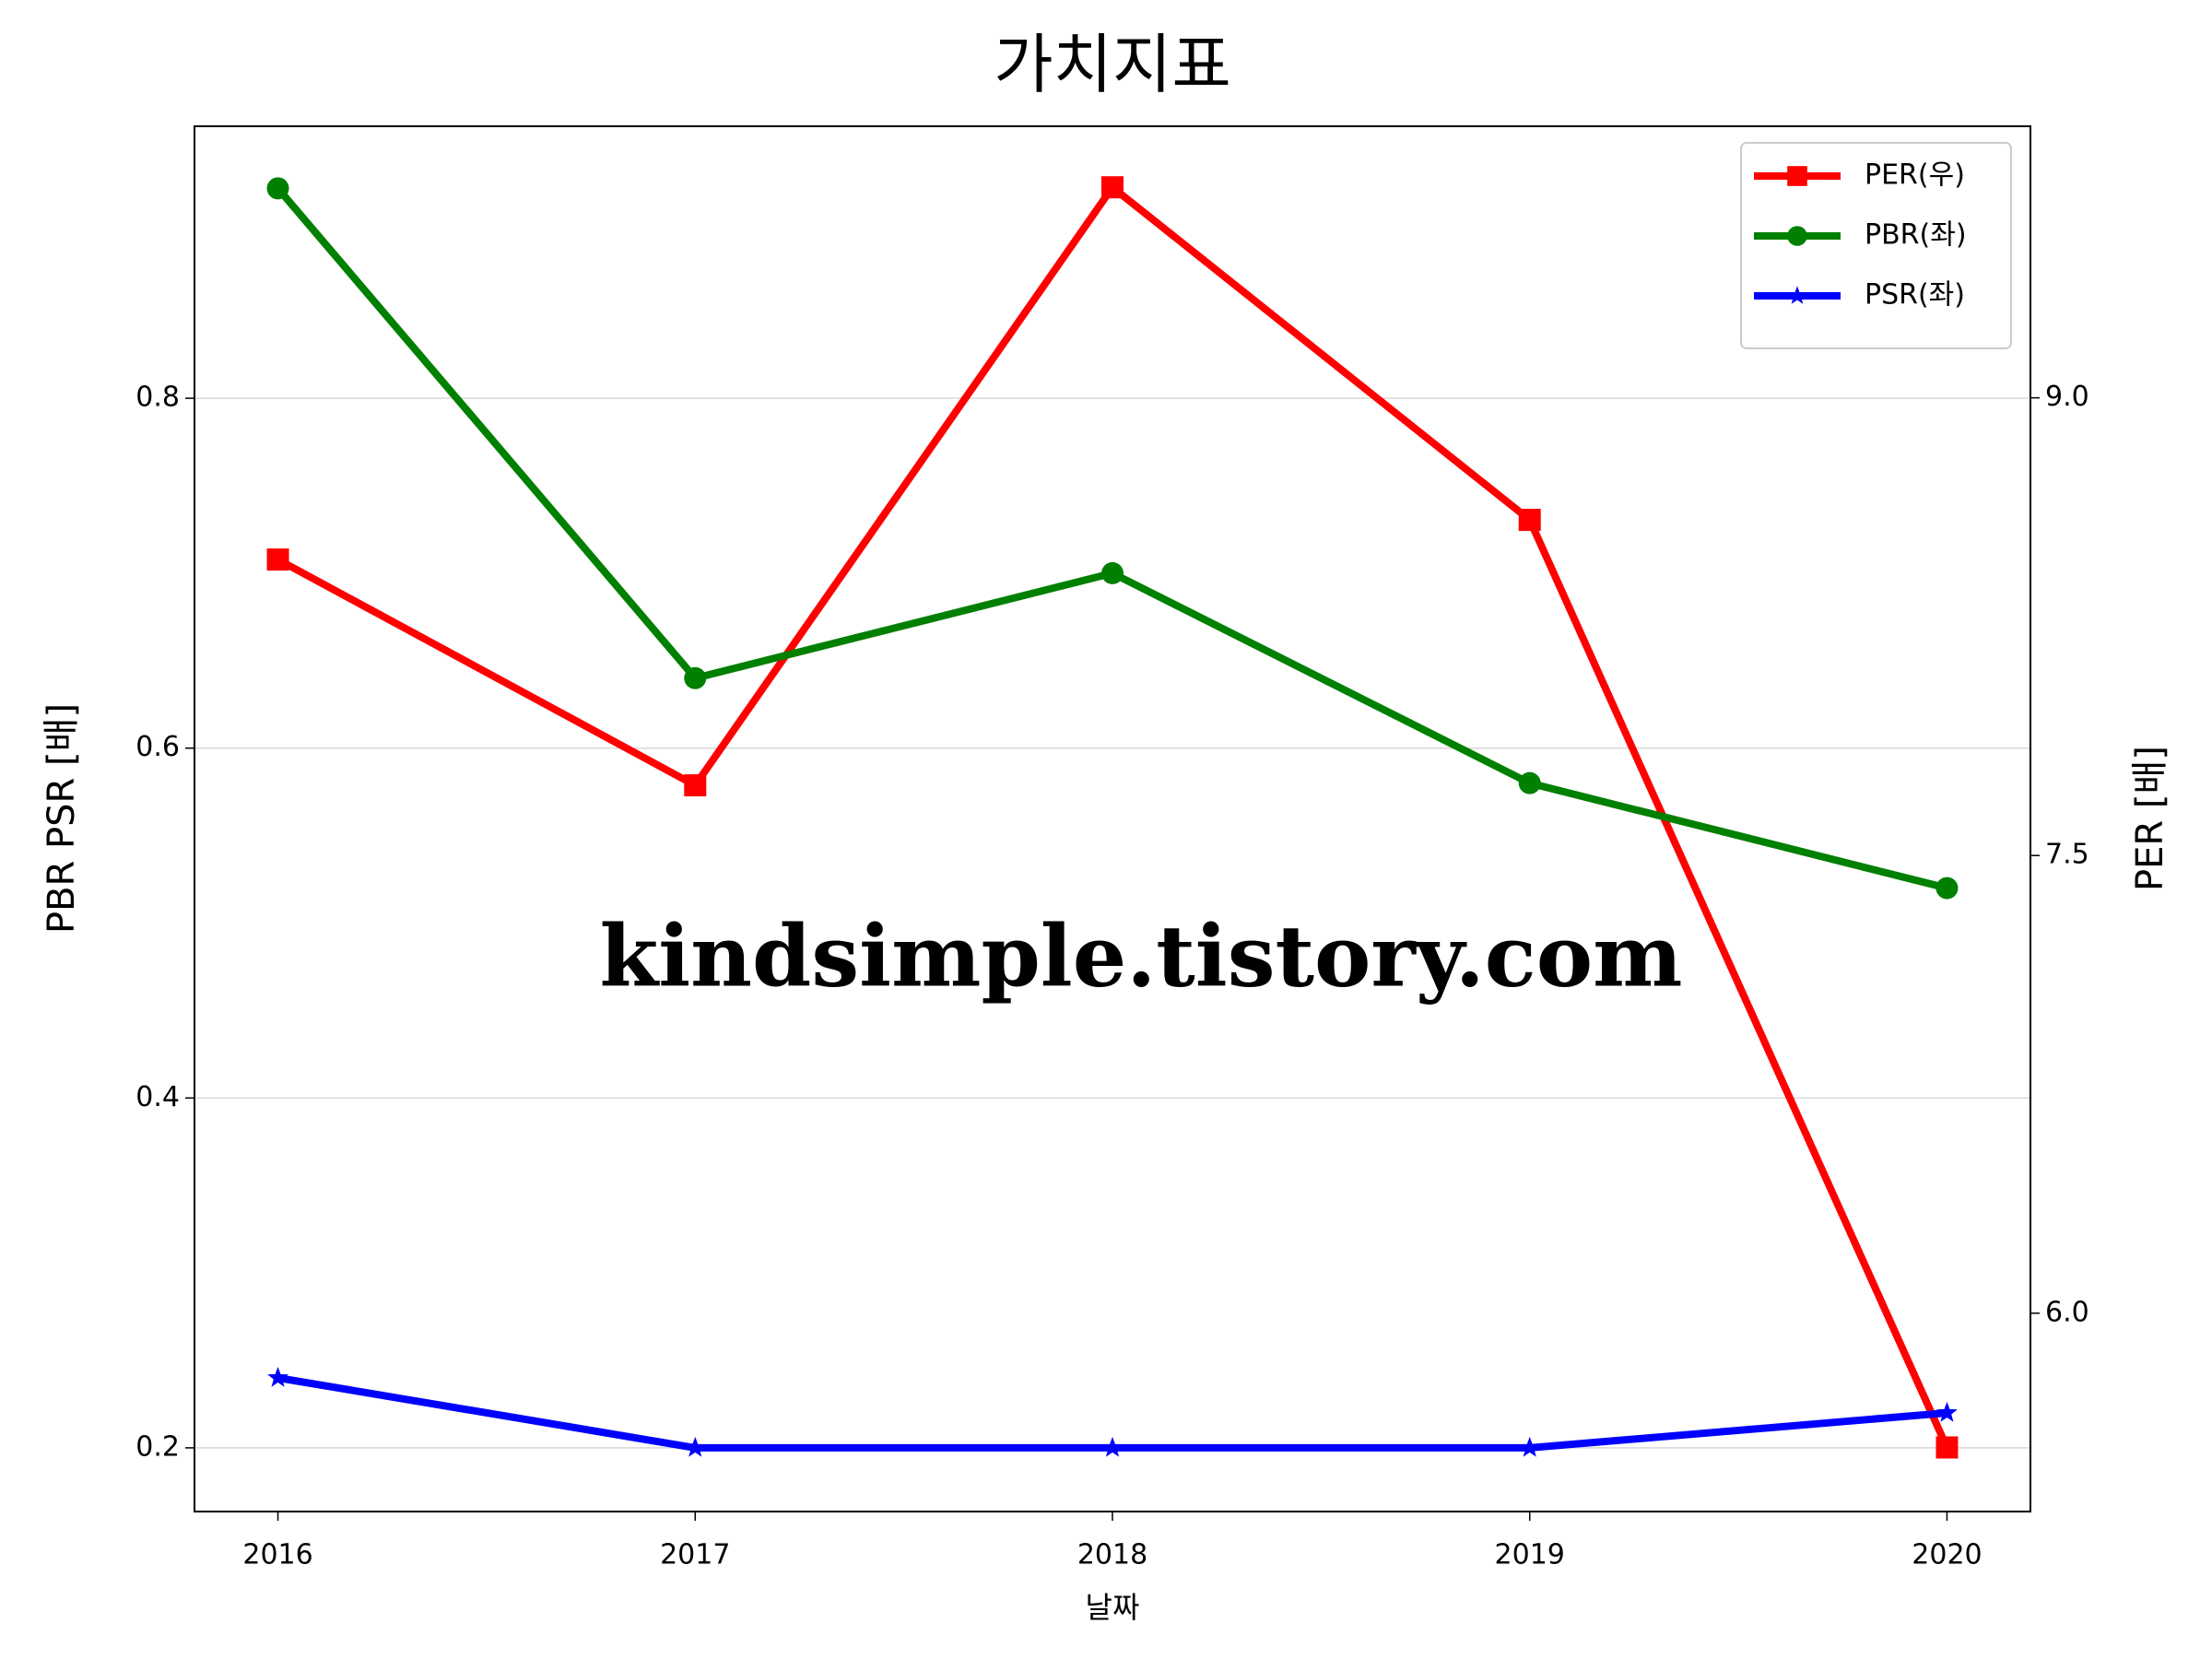 The image size is (2212, 1659). I want to click on x-tick-label: 2016, so click(277, 1555).